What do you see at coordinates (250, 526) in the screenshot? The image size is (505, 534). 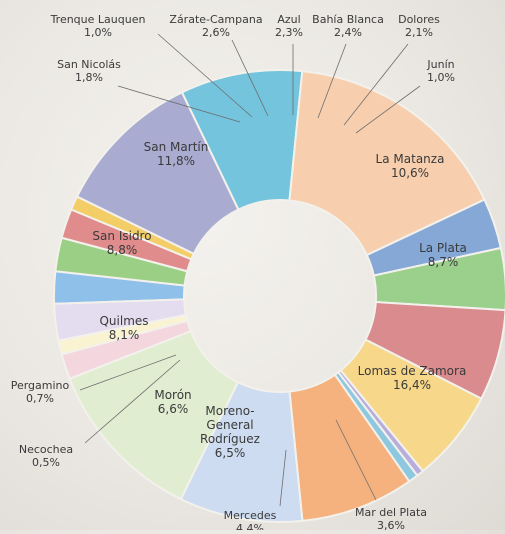 I see `slice-label-value: 4,4%` at bounding box center [250, 526].